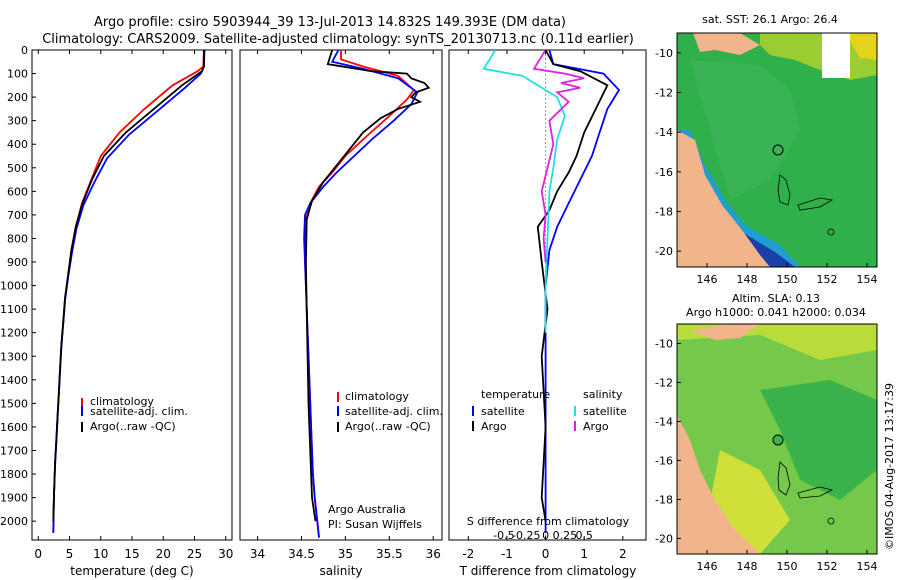 The height and width of the screenshot is (580, 900). What do you see at coordinates (494, 426) in the screenshot?
I see `legend-label-t-argo: Argo` at bounding box center [494, 426].